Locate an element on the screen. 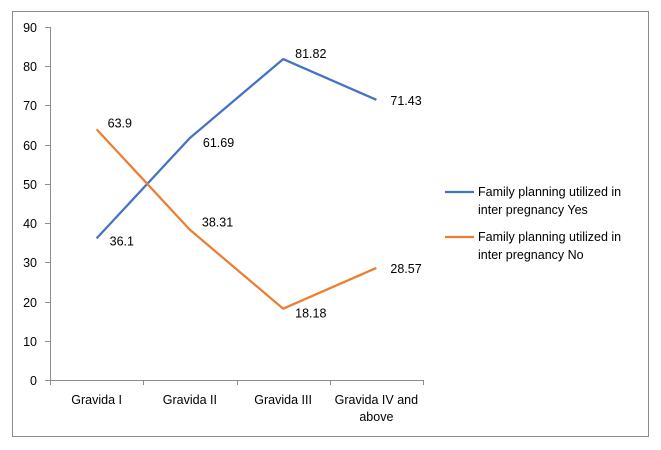 Image resolution: width=661 pixels, height=450 pixels. legend-label: inter pregnancy No is located at coordinates (531, 255).